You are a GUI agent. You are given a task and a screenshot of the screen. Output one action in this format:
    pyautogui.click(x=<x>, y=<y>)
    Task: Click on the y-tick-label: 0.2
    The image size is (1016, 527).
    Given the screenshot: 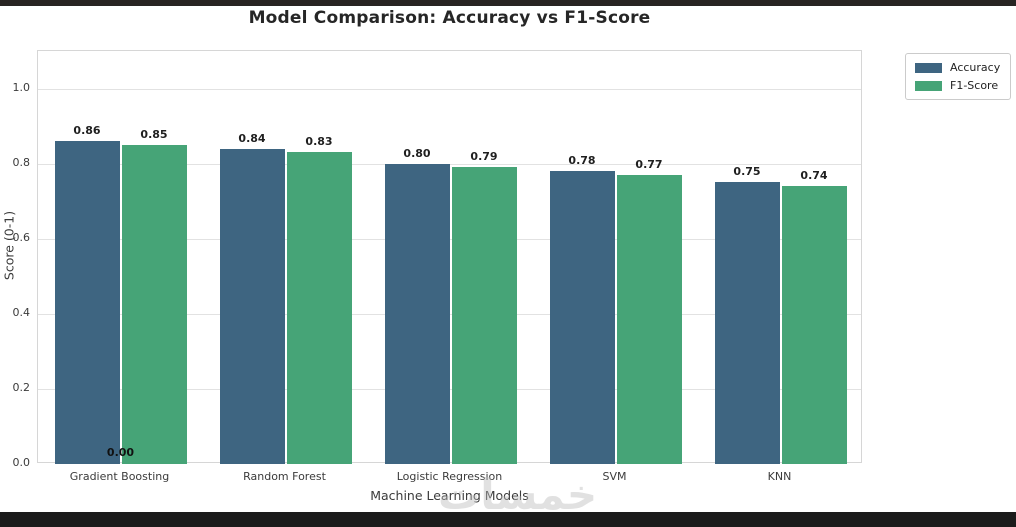 What is the action you would take?
    pyautogui.click(x=21, y=387)
    